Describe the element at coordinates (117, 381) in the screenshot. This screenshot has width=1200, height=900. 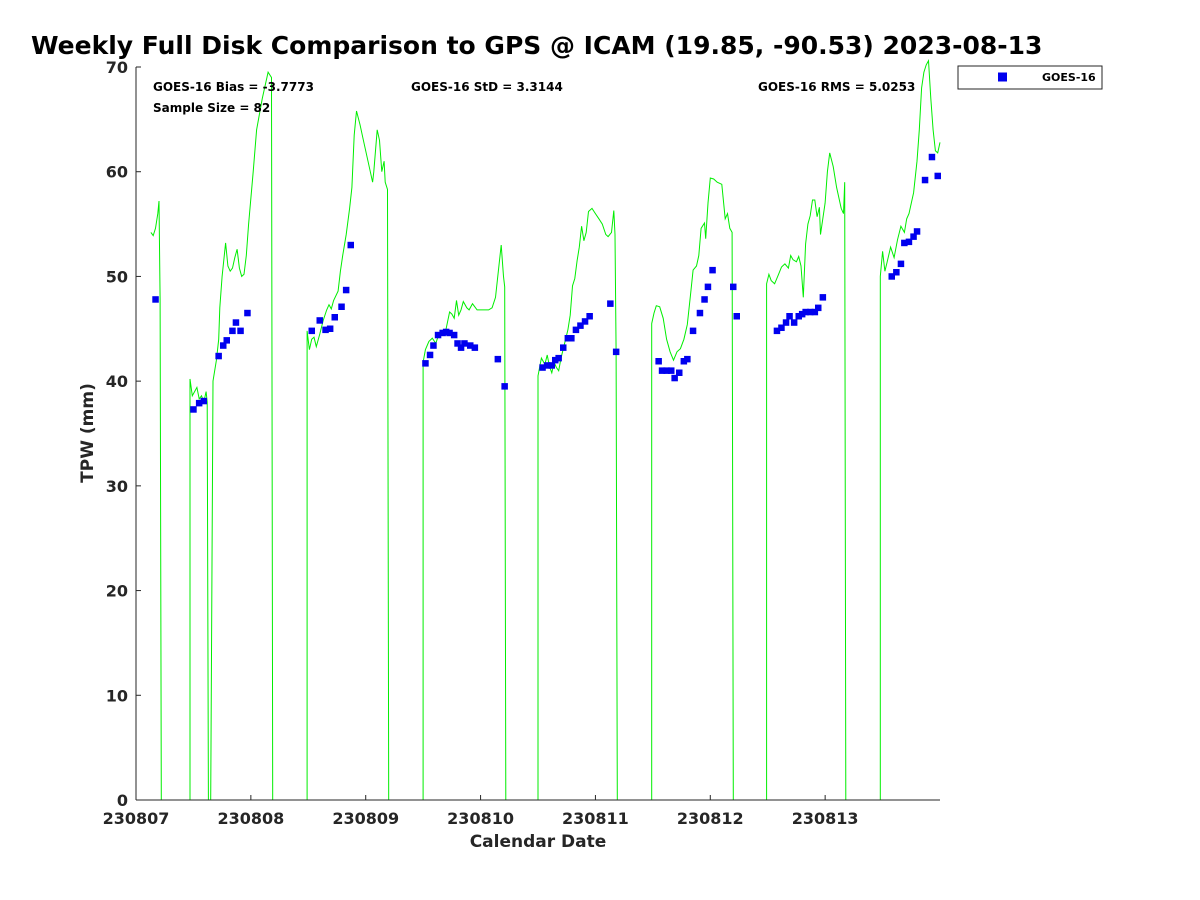
I see `y-tick-label: 40` at that location.